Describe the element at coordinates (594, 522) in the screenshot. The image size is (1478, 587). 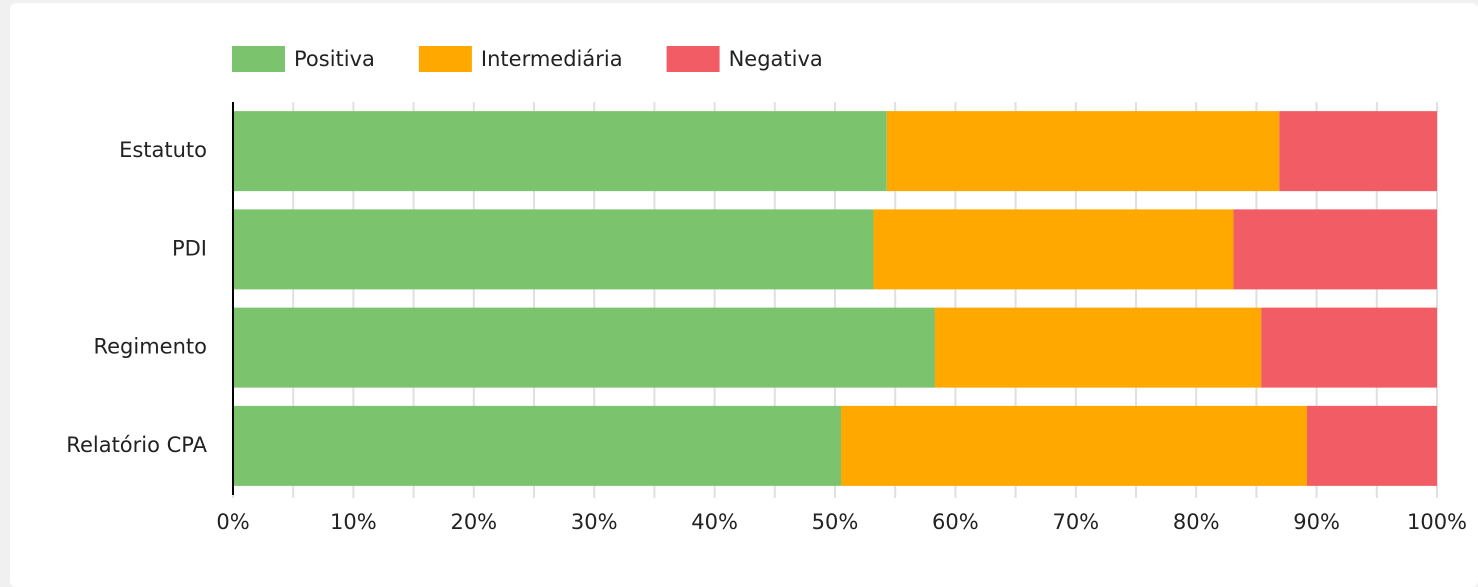
I see `x-tick-label: 30%` at that location.